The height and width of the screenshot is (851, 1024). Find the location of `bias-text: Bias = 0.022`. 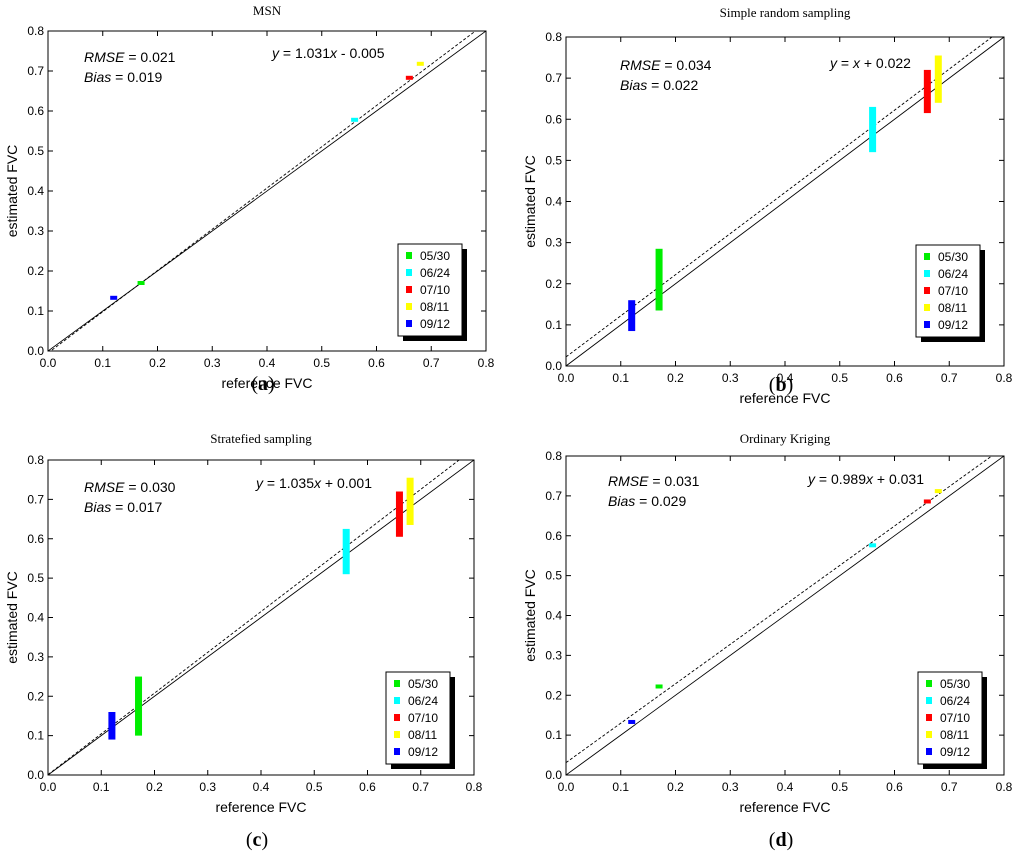

bias-text: Bias = 0.022 is located at coordinates (659, 85).